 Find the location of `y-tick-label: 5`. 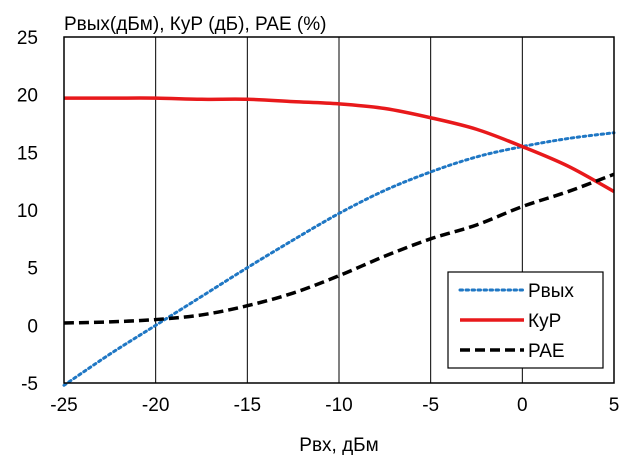

y-tick-label: 5 is located at coordinates (32, 269).